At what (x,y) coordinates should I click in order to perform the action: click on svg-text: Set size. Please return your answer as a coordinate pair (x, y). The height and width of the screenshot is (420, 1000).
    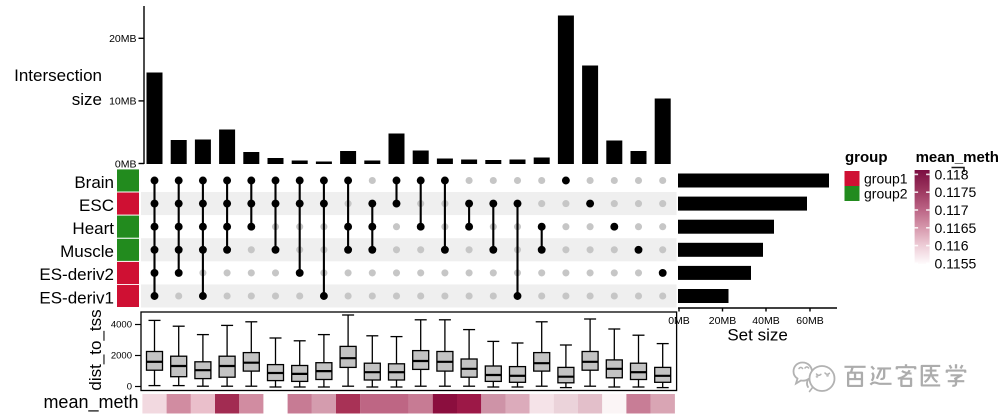
    Looking at the image, I should click on (757, 335).